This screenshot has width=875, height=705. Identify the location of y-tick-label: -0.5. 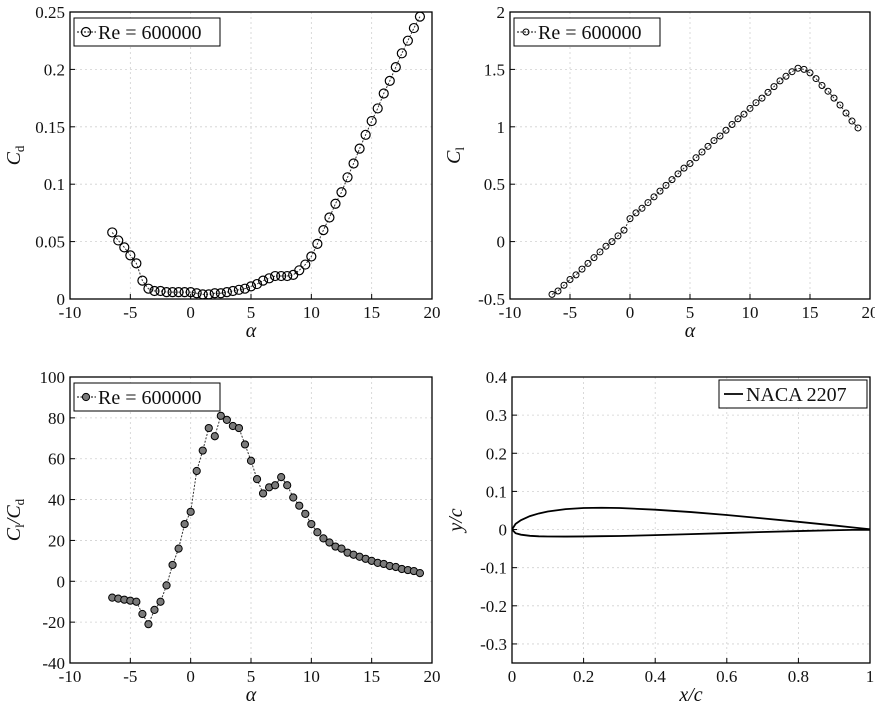
(491, 299).